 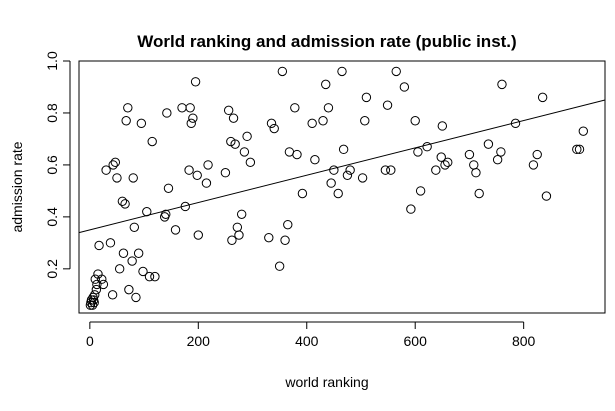 What do you see at coordinates (57, 165) in the screenshot?
I see `y-axis: 0.2 0.4 0.6 0.8 1.0` at bounding box center [57, 165].